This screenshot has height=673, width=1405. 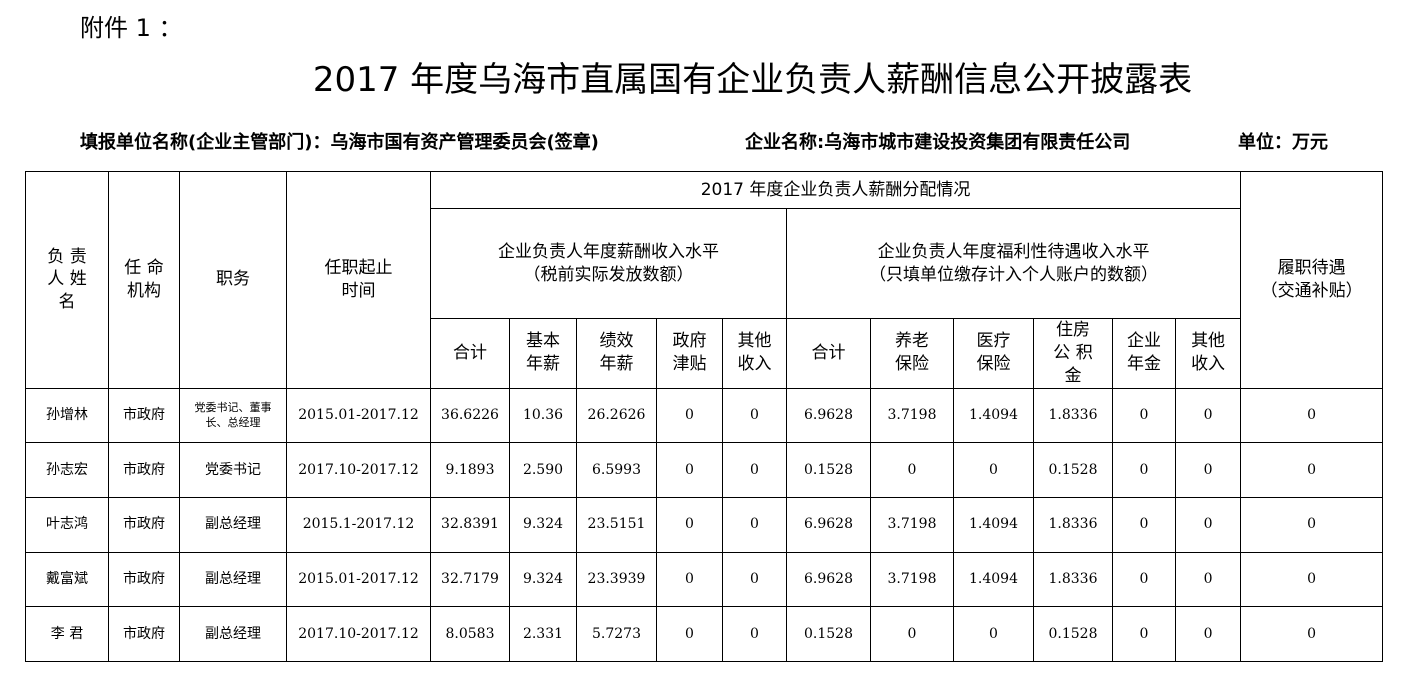 What do you see at coordinates (1311, 267) in the screenshot?
I see `header-duty-label: 履职待遇` at bounding box center [1311, 267].